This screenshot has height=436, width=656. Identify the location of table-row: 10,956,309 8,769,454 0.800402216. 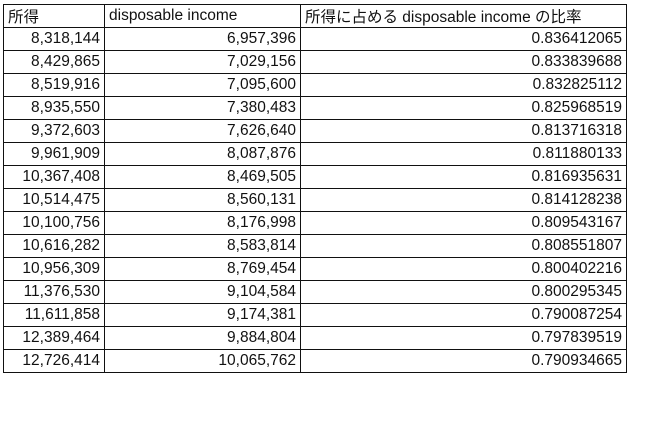
(315, 269).